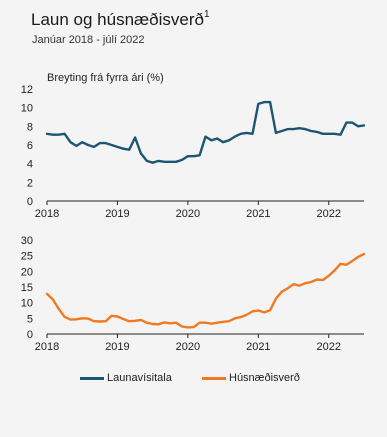 This screenshot has height=437, width=387. Describe the element at coordinates (47, 347) in the screenshot. I see `x-tick-label-2-2018: 2018` at that location.